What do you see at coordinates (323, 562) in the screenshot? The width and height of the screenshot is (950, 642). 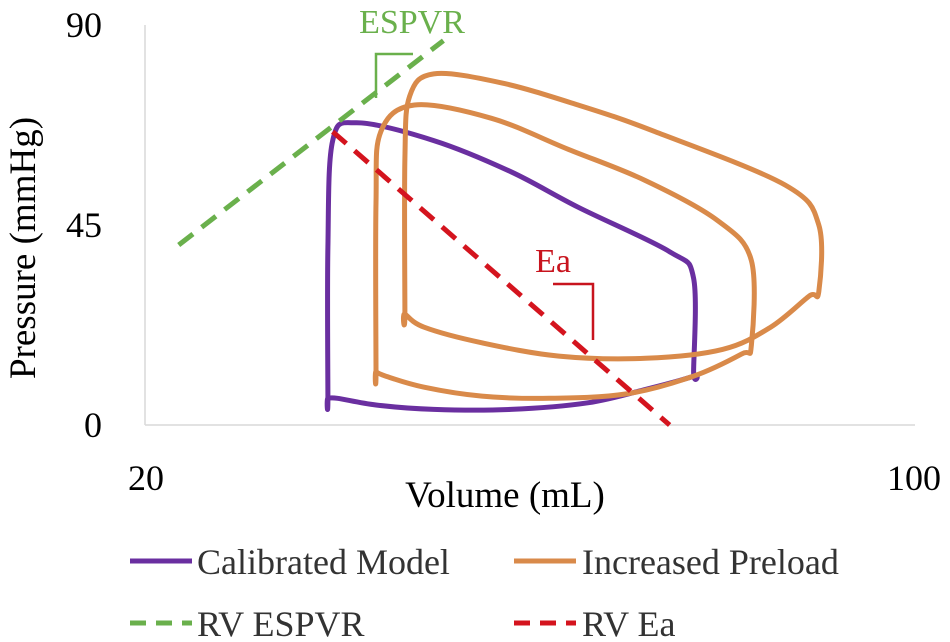 I see `legend-label: Calibrated Model` at bounding box center [323, 562].